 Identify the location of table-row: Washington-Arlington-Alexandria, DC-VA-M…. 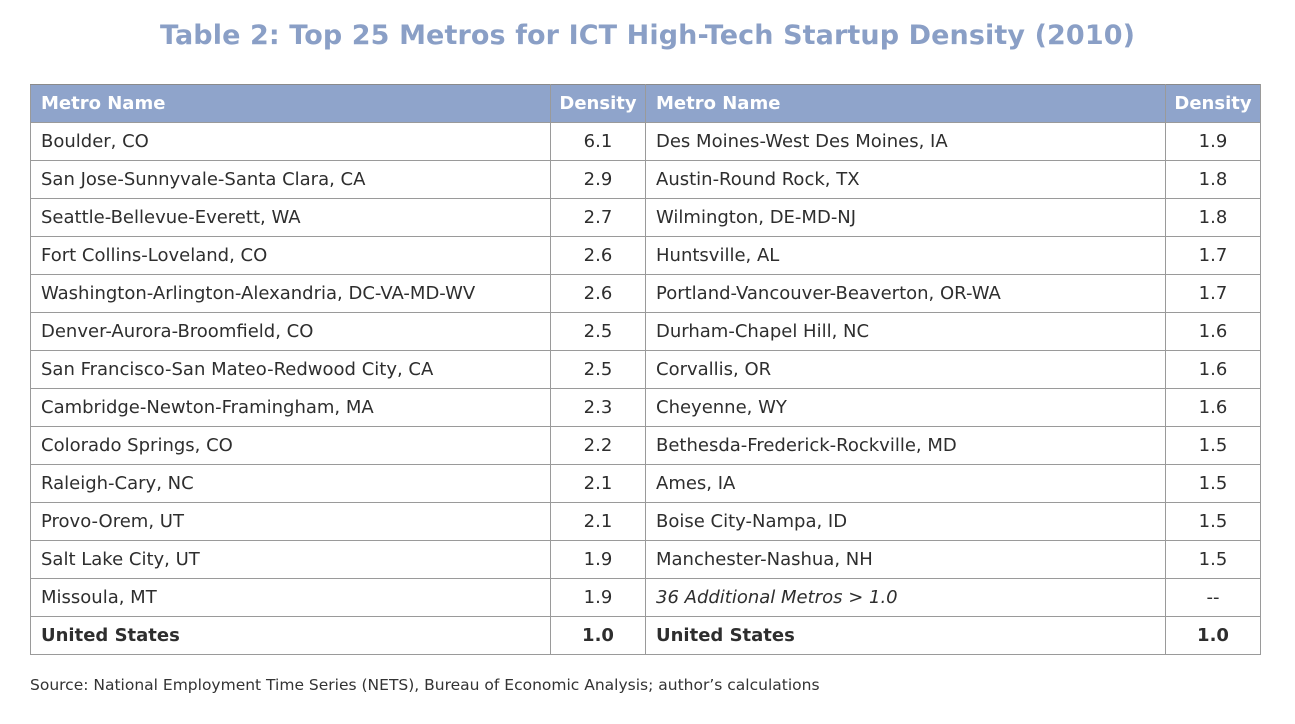
(645, 293).